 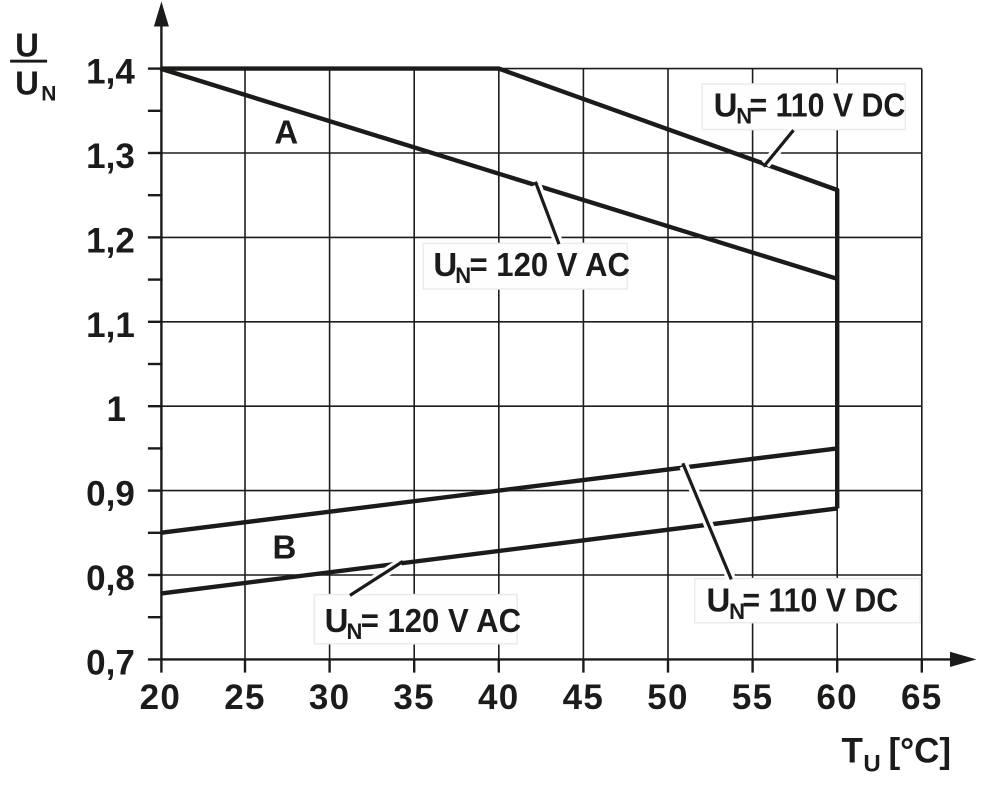 What do you see at coordinates (286, 132) in the screenshot?
I see `svg-text: A` at bounding box center [286, 132].